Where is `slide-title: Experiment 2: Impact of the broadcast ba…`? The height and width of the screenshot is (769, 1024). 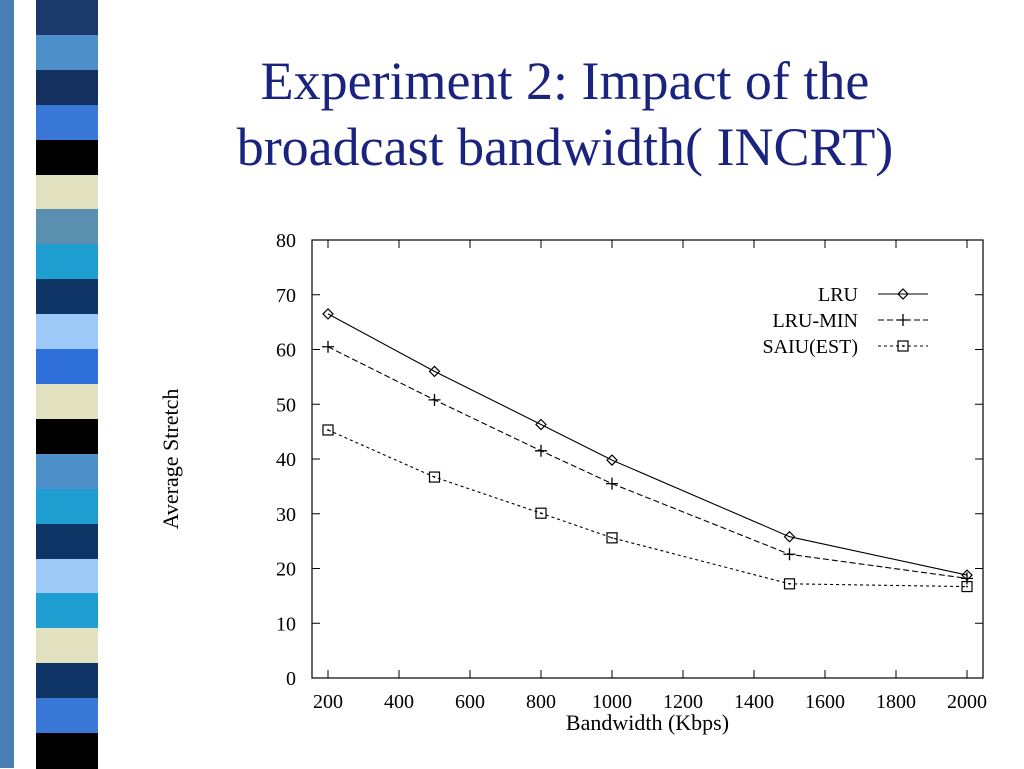 slide-title: Experiment 2: Impact of the broadcast ba… is located at coordinates (565, 114).